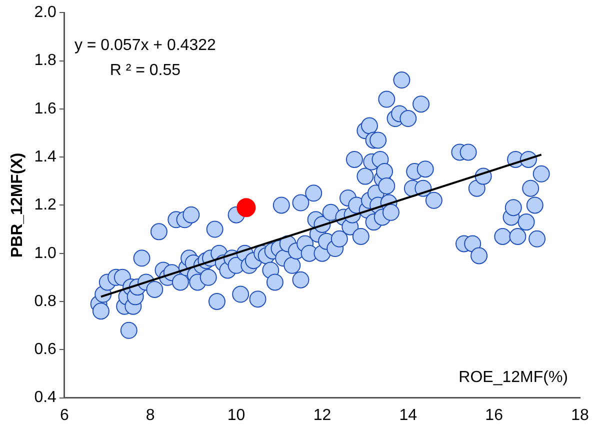 The width and height of the screenshot is (600, 430). Describe the element at coordinates (64, 415) in the screenshot. I see `x-tick-label: 6` at that location.